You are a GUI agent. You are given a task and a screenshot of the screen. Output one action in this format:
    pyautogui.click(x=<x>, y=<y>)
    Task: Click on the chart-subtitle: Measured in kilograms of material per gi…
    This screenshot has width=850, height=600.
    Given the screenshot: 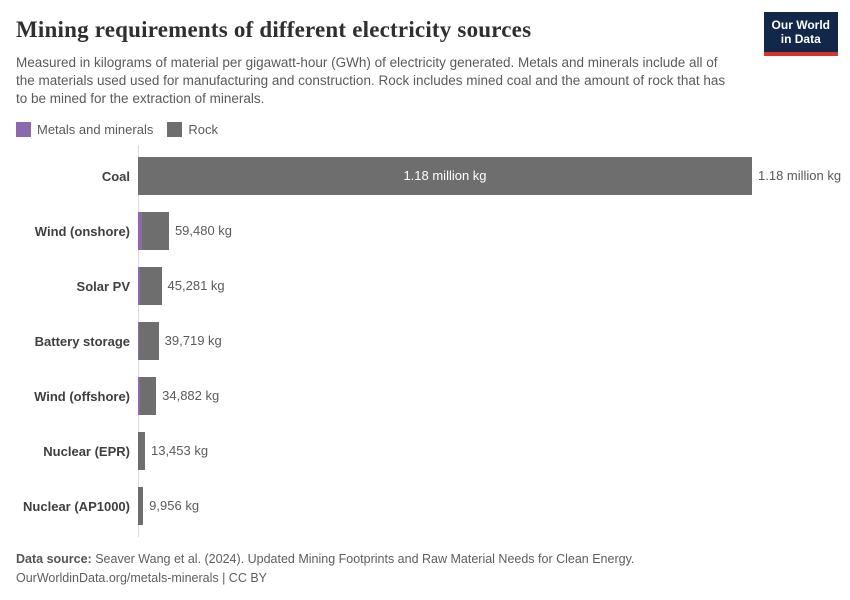 What is the action you would take?
    pyautogui.click(x=371, y=80)
    